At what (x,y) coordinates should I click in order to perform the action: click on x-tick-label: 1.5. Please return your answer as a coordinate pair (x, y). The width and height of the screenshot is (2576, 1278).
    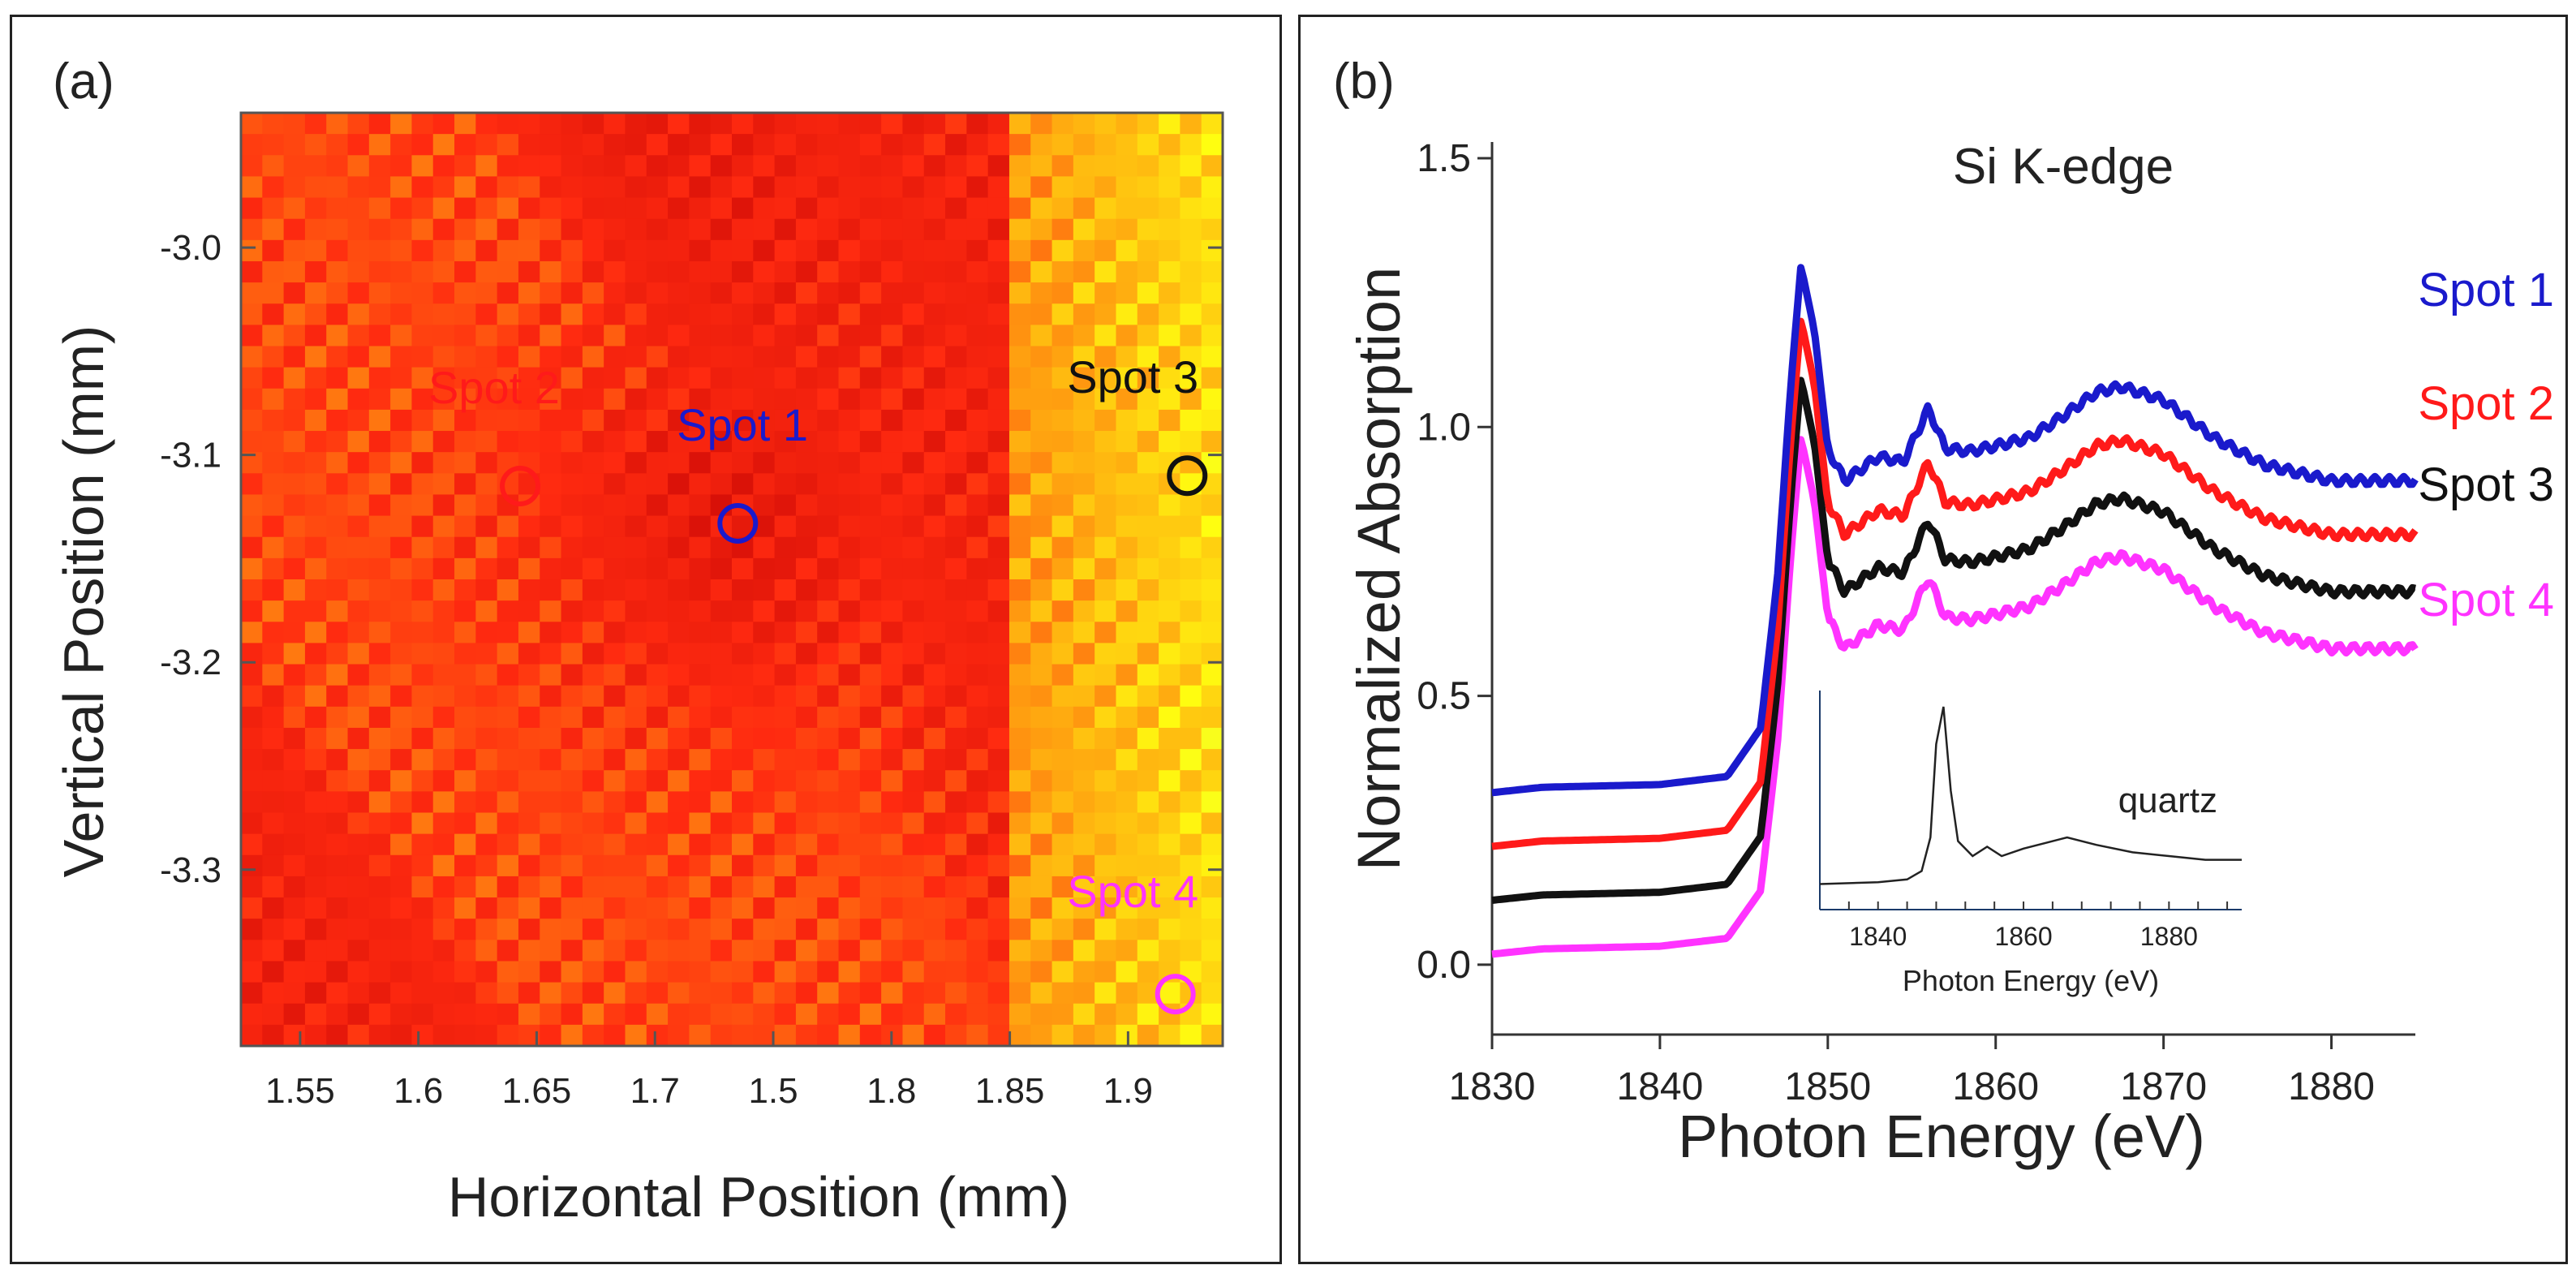
    Looking at the image, I should click on (773, 1091).